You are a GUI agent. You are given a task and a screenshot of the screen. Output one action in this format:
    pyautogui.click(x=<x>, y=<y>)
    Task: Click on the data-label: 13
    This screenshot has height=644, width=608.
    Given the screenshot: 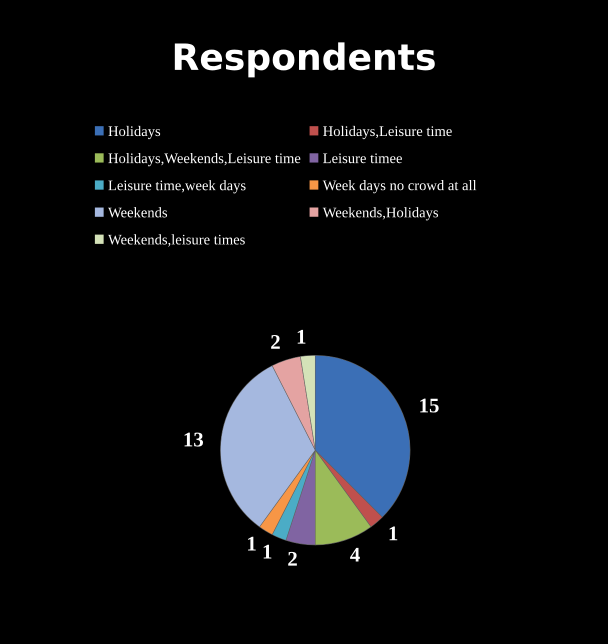 What is the action you would take?
    pyautogui.click(x=194, y=439)
    